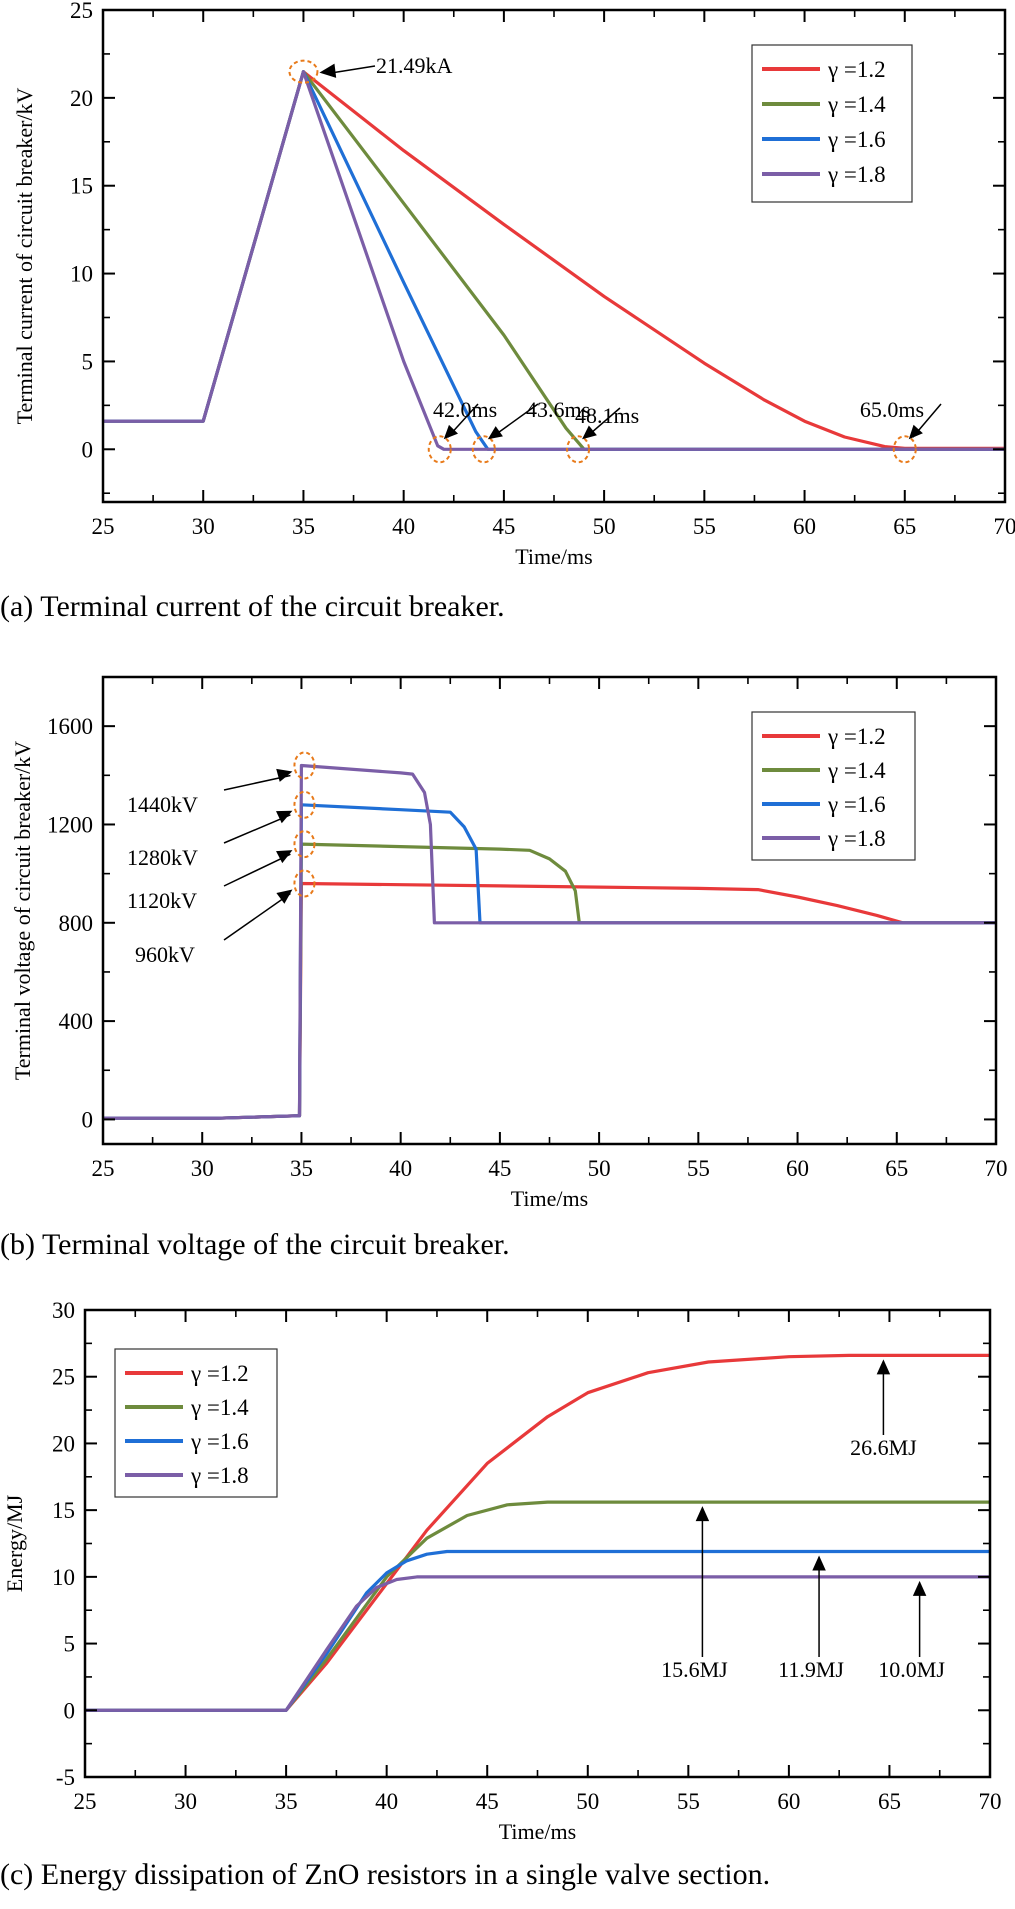 The image size is (1015, 1909). I want to click on annotation-zero-time: 65.0ms, so click(892, 409).